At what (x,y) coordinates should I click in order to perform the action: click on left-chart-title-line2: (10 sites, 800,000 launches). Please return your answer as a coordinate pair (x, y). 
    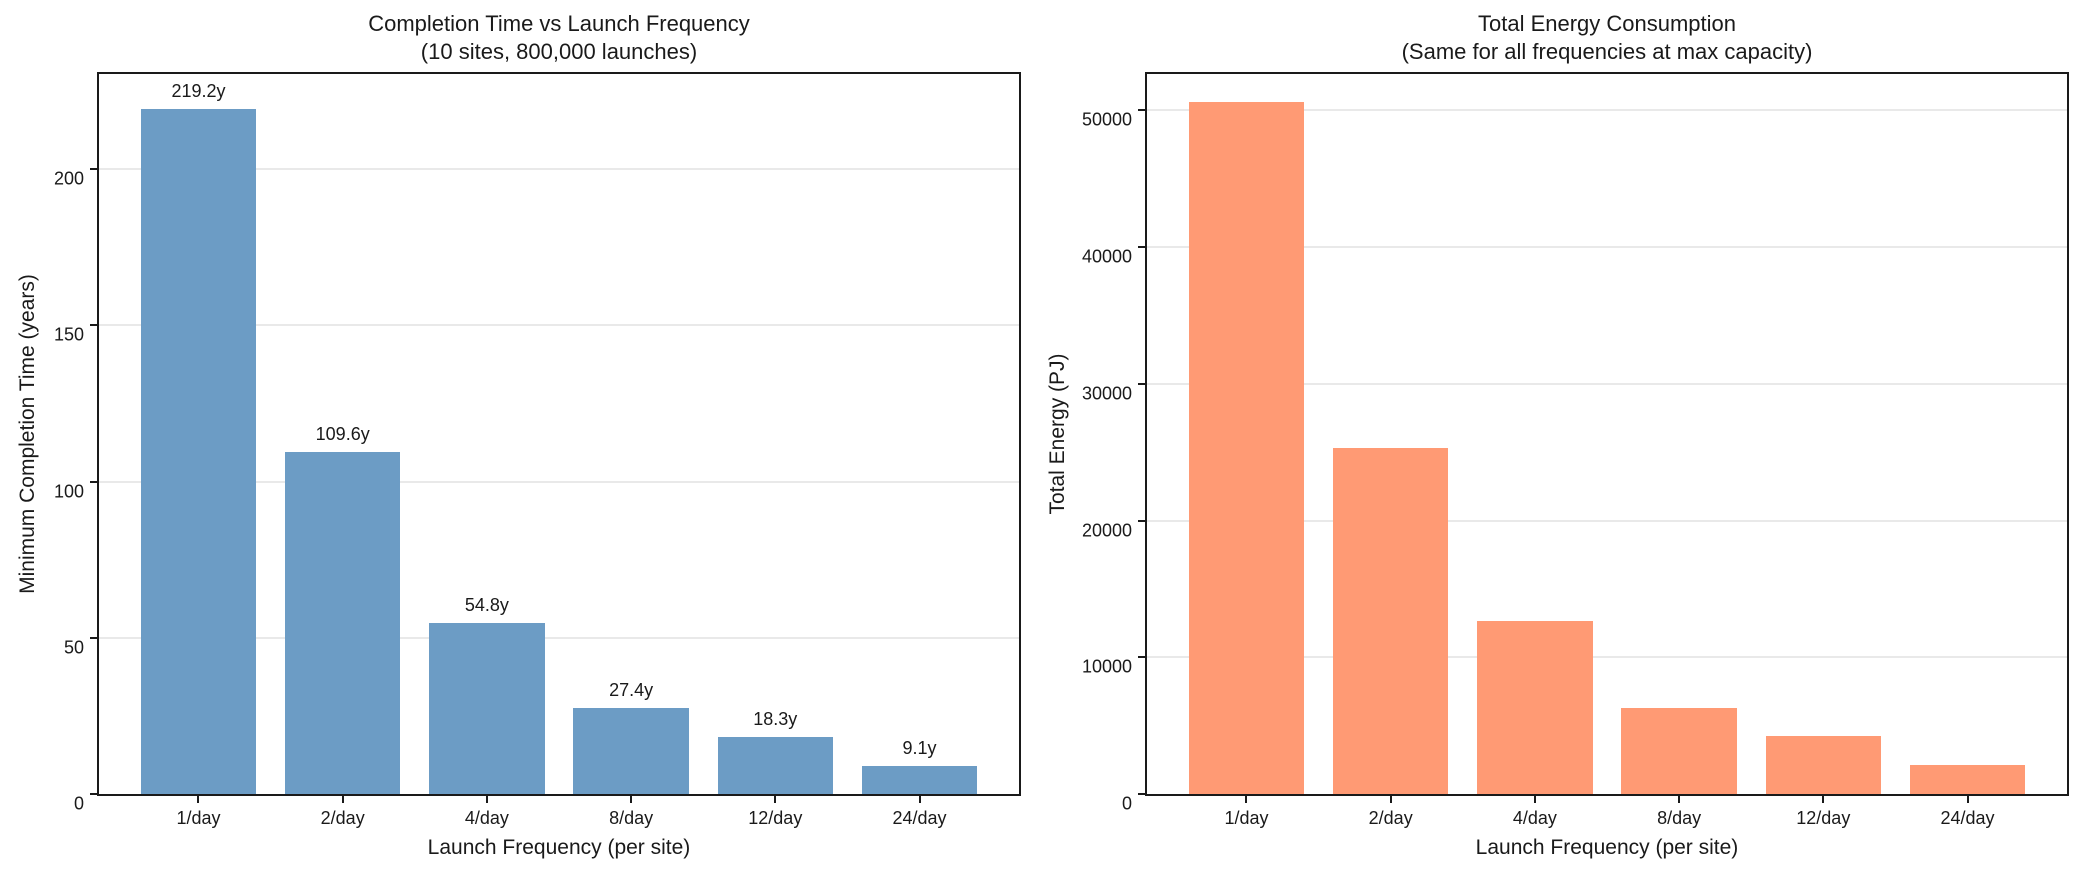
    Looking at the image, I should click on (559, 51).